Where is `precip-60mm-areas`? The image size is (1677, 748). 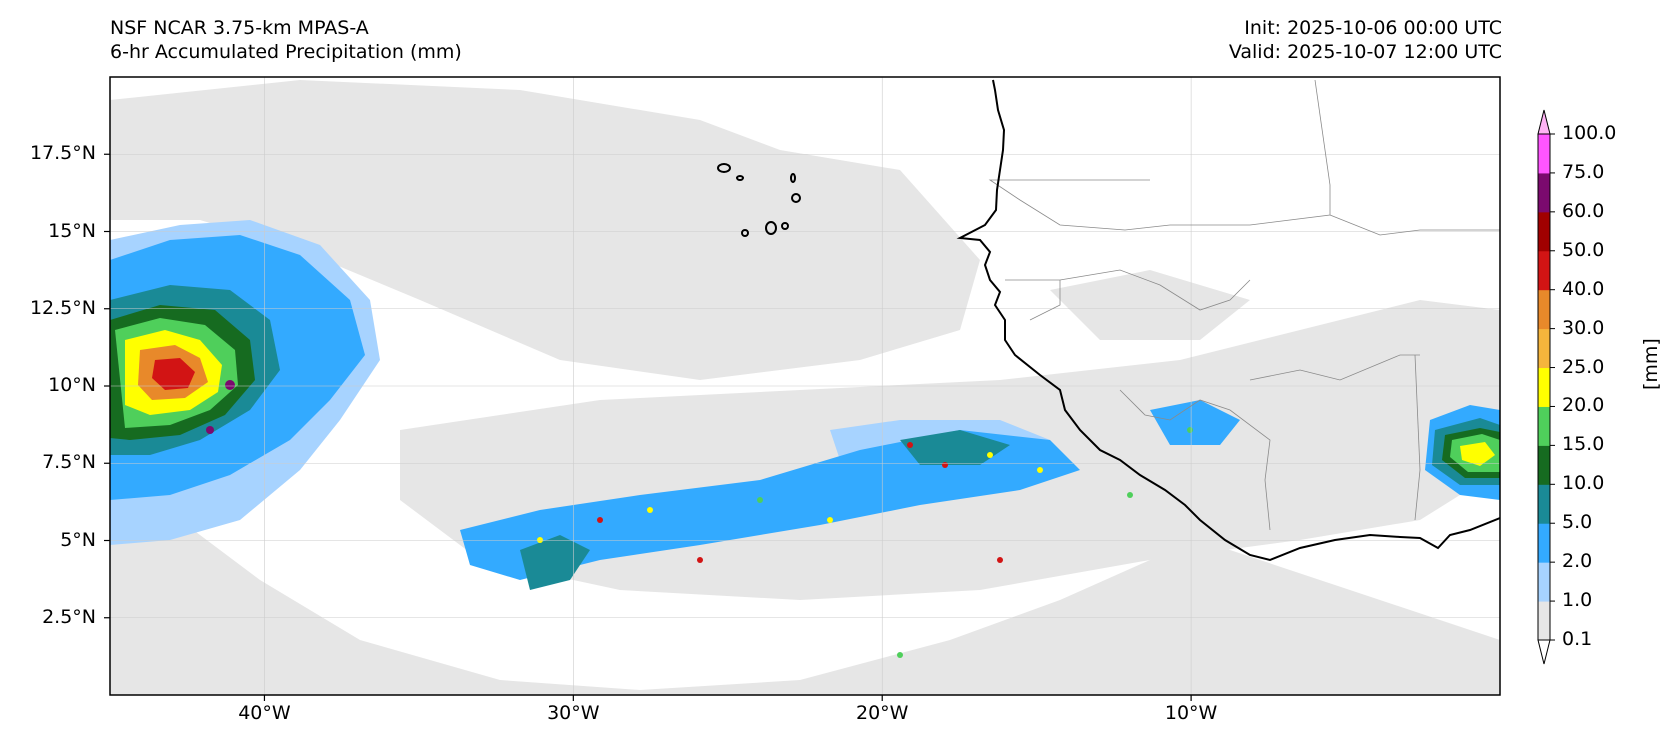 precip-60mm-areas is located at coordinates (220, 407).